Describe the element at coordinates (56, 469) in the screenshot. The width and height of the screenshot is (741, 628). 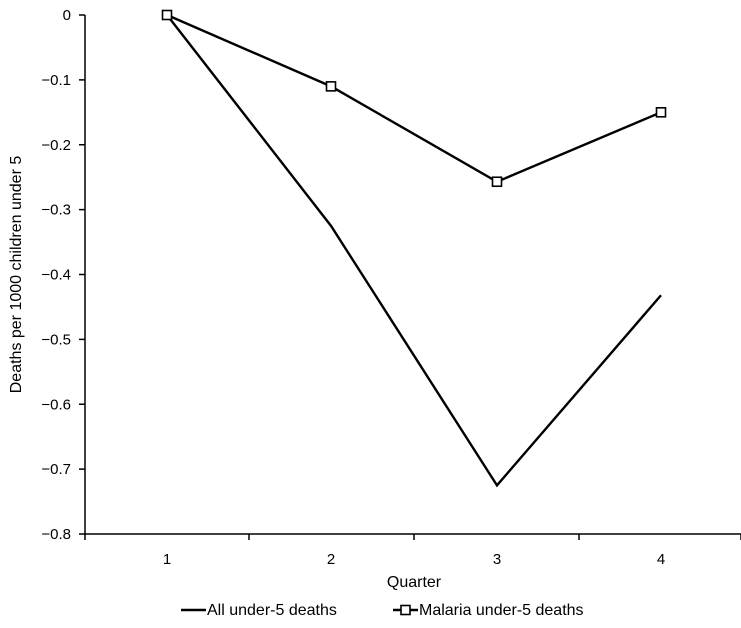
I see `y-tick-label: −0.7` at that location.